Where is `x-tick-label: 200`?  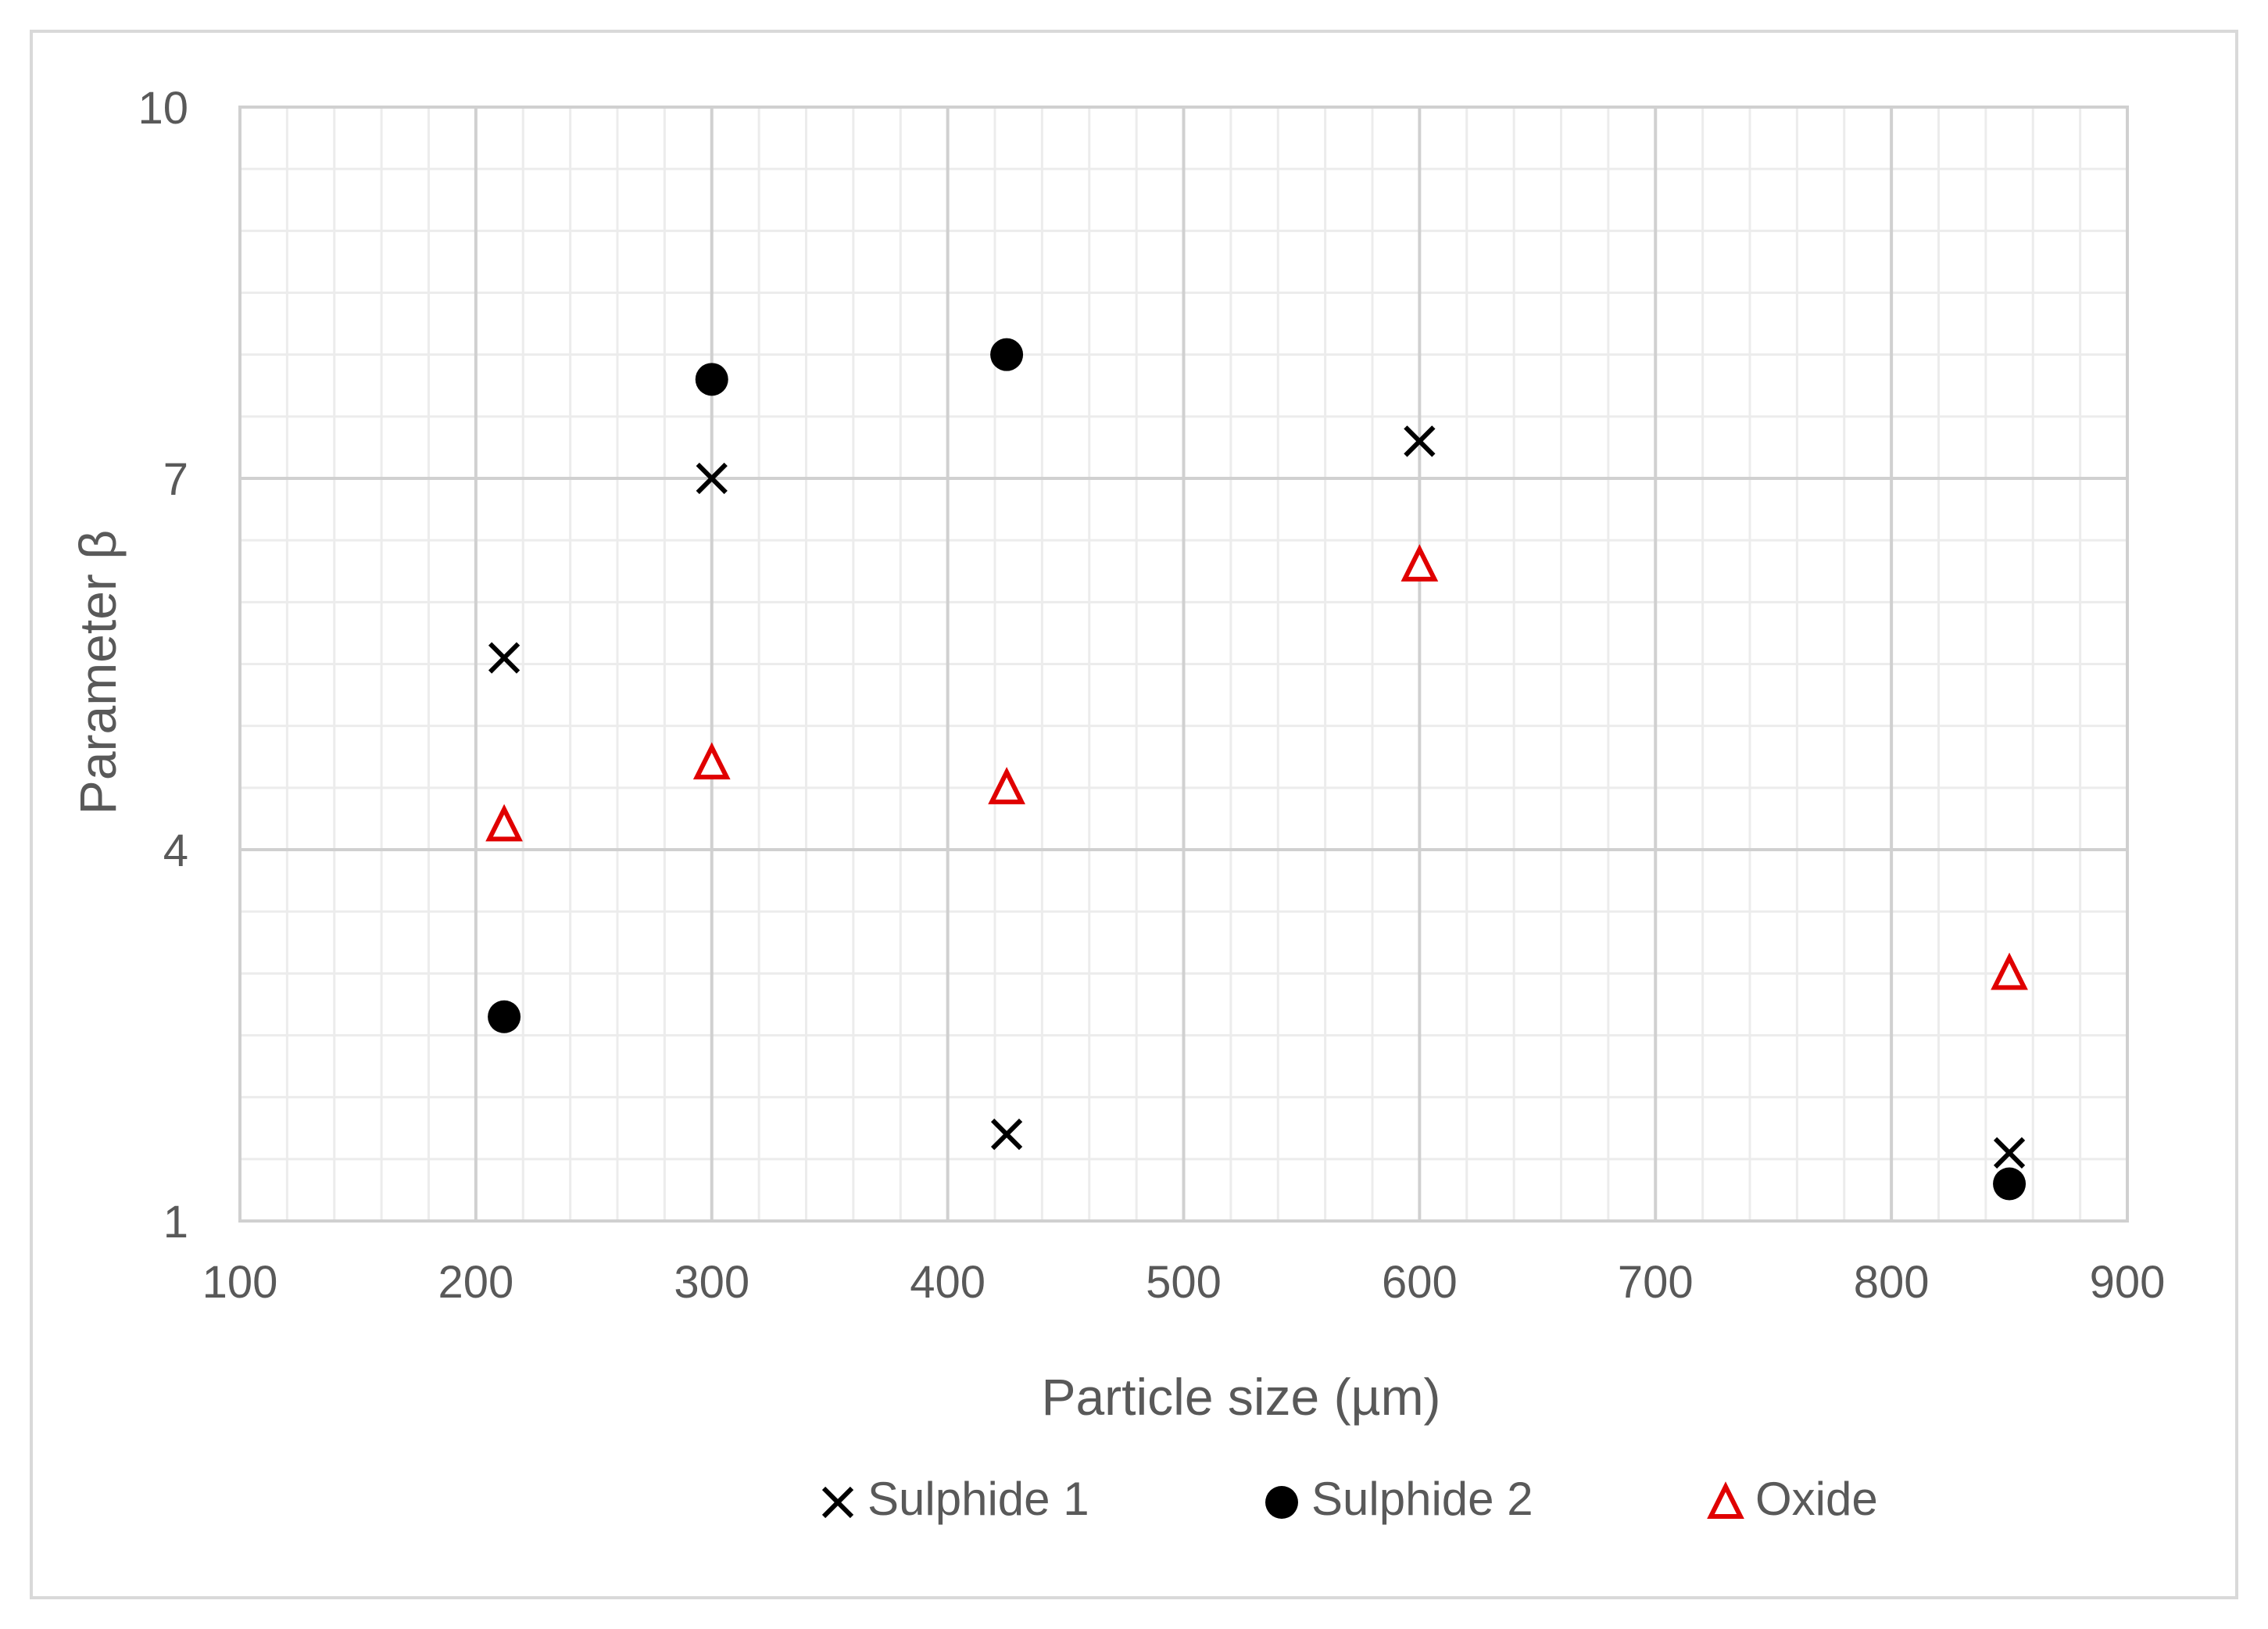 x-tick-label: 200 is located at coordinates (476, 1282).